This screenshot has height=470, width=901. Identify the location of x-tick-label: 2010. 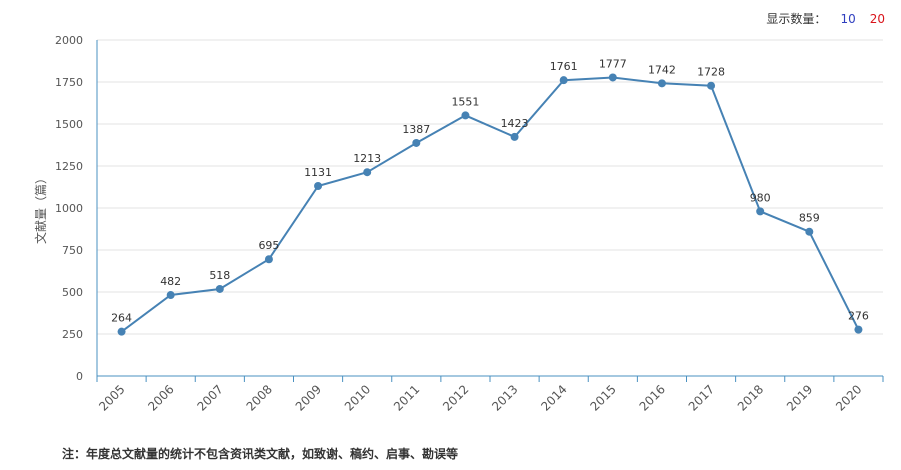
(357, 397).